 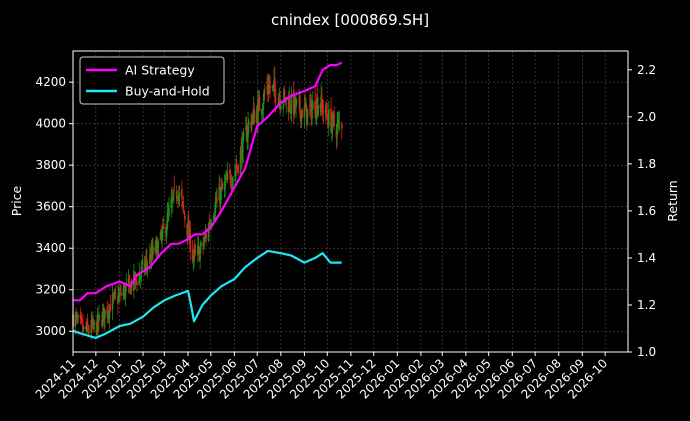 What do you see at coordinates (50, 124) in the screenshot?
I see `price-tick-label: 4000` at bounding box center [50, 124].